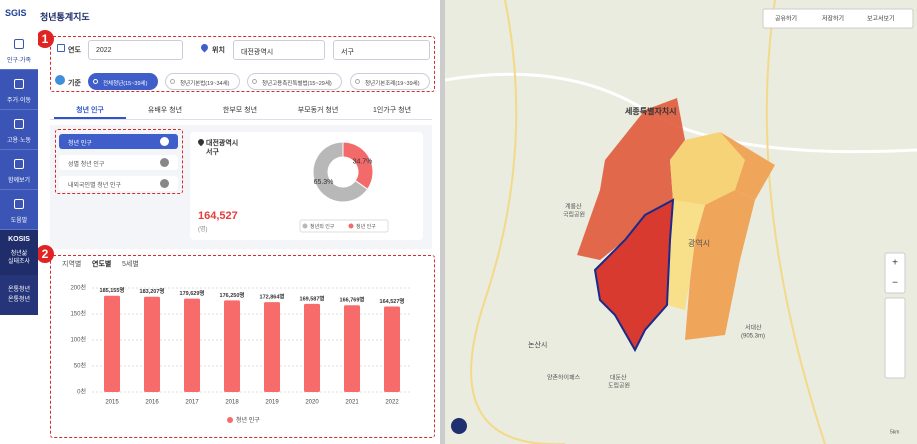 The height and width of the screenshot is (444, 917). Describe the element at coordinates (152, 291) in the screenshot. I see `value-label: 183,207명` at that location.